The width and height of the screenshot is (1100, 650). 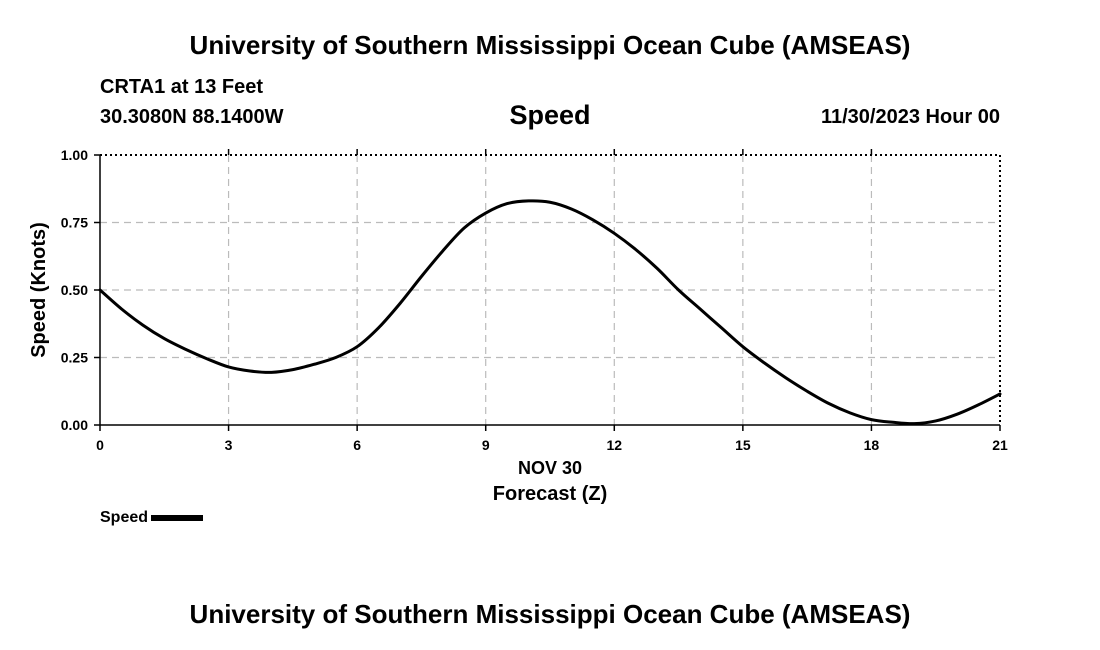 I want to click on y-tick-label: 1.00, so click(x=74, y=155).